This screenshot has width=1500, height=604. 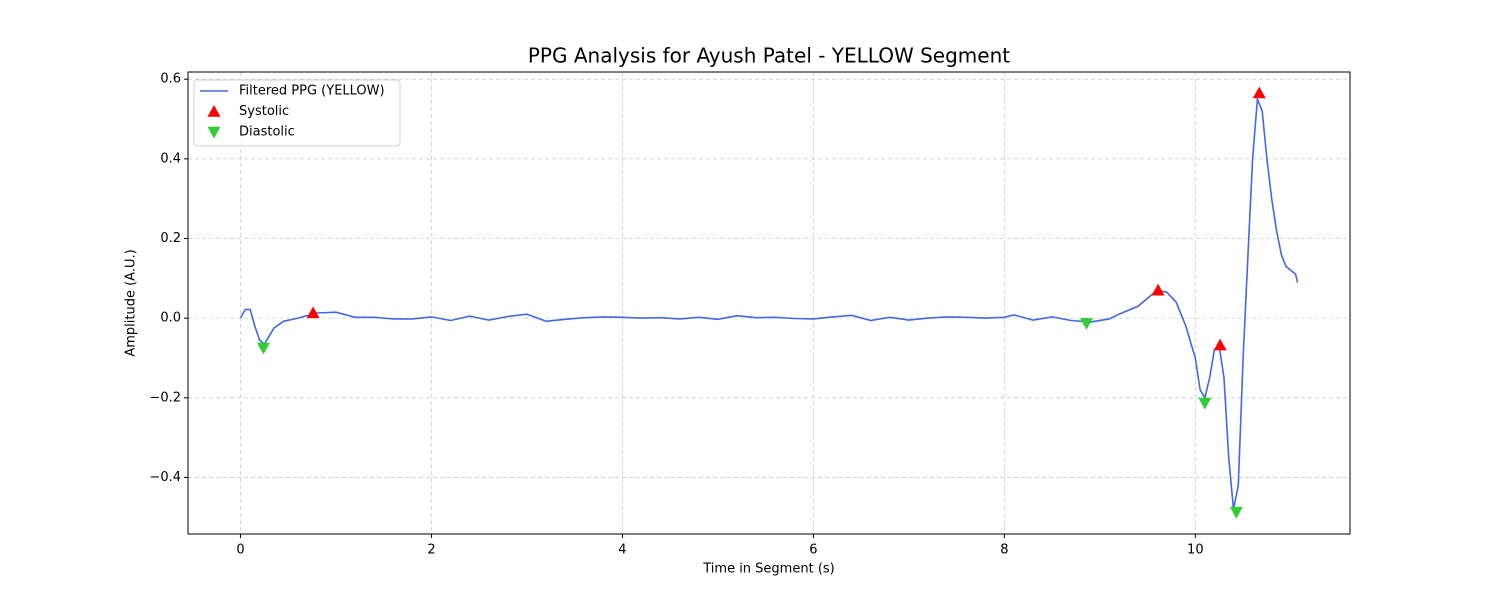 What do you see at coordinates (1195, 550) in the screenshot?
I see `x-tick-label: 10` at bounding box center [1195, 550].